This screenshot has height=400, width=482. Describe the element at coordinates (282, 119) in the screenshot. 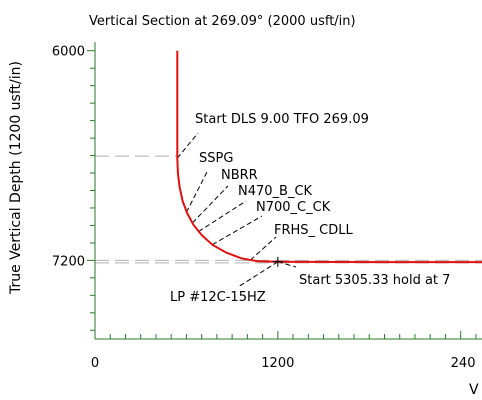

I see `annotation-label: Start DLS 9.00 TFO 269.09` at that location.